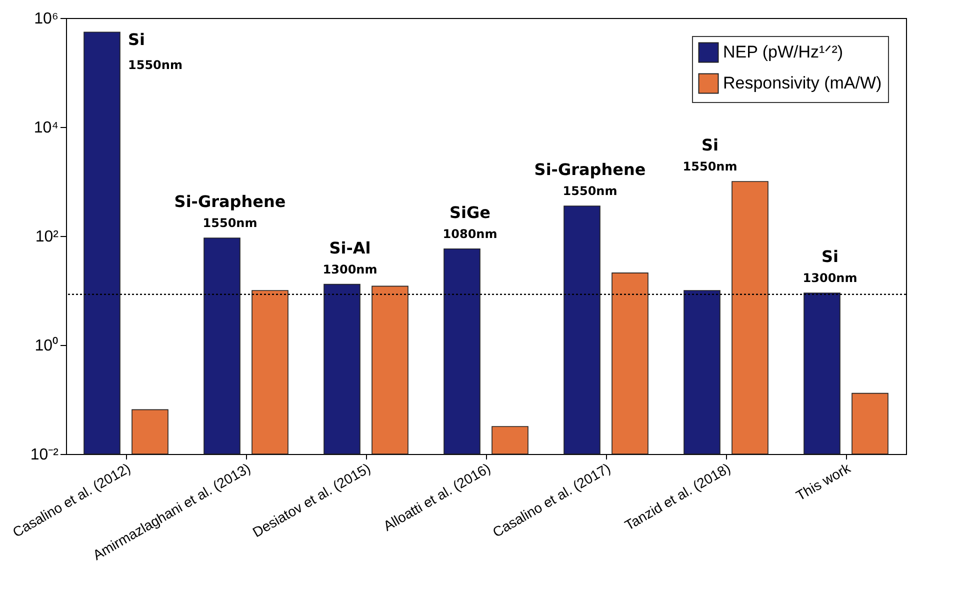 Image resolution: width=960 pixels, height=612 pixels. Describe the element at coordinates (783, 52) in the screenshot. I see `legend-label: NEP (pW/Hz¹ᐟ²)` at that location.